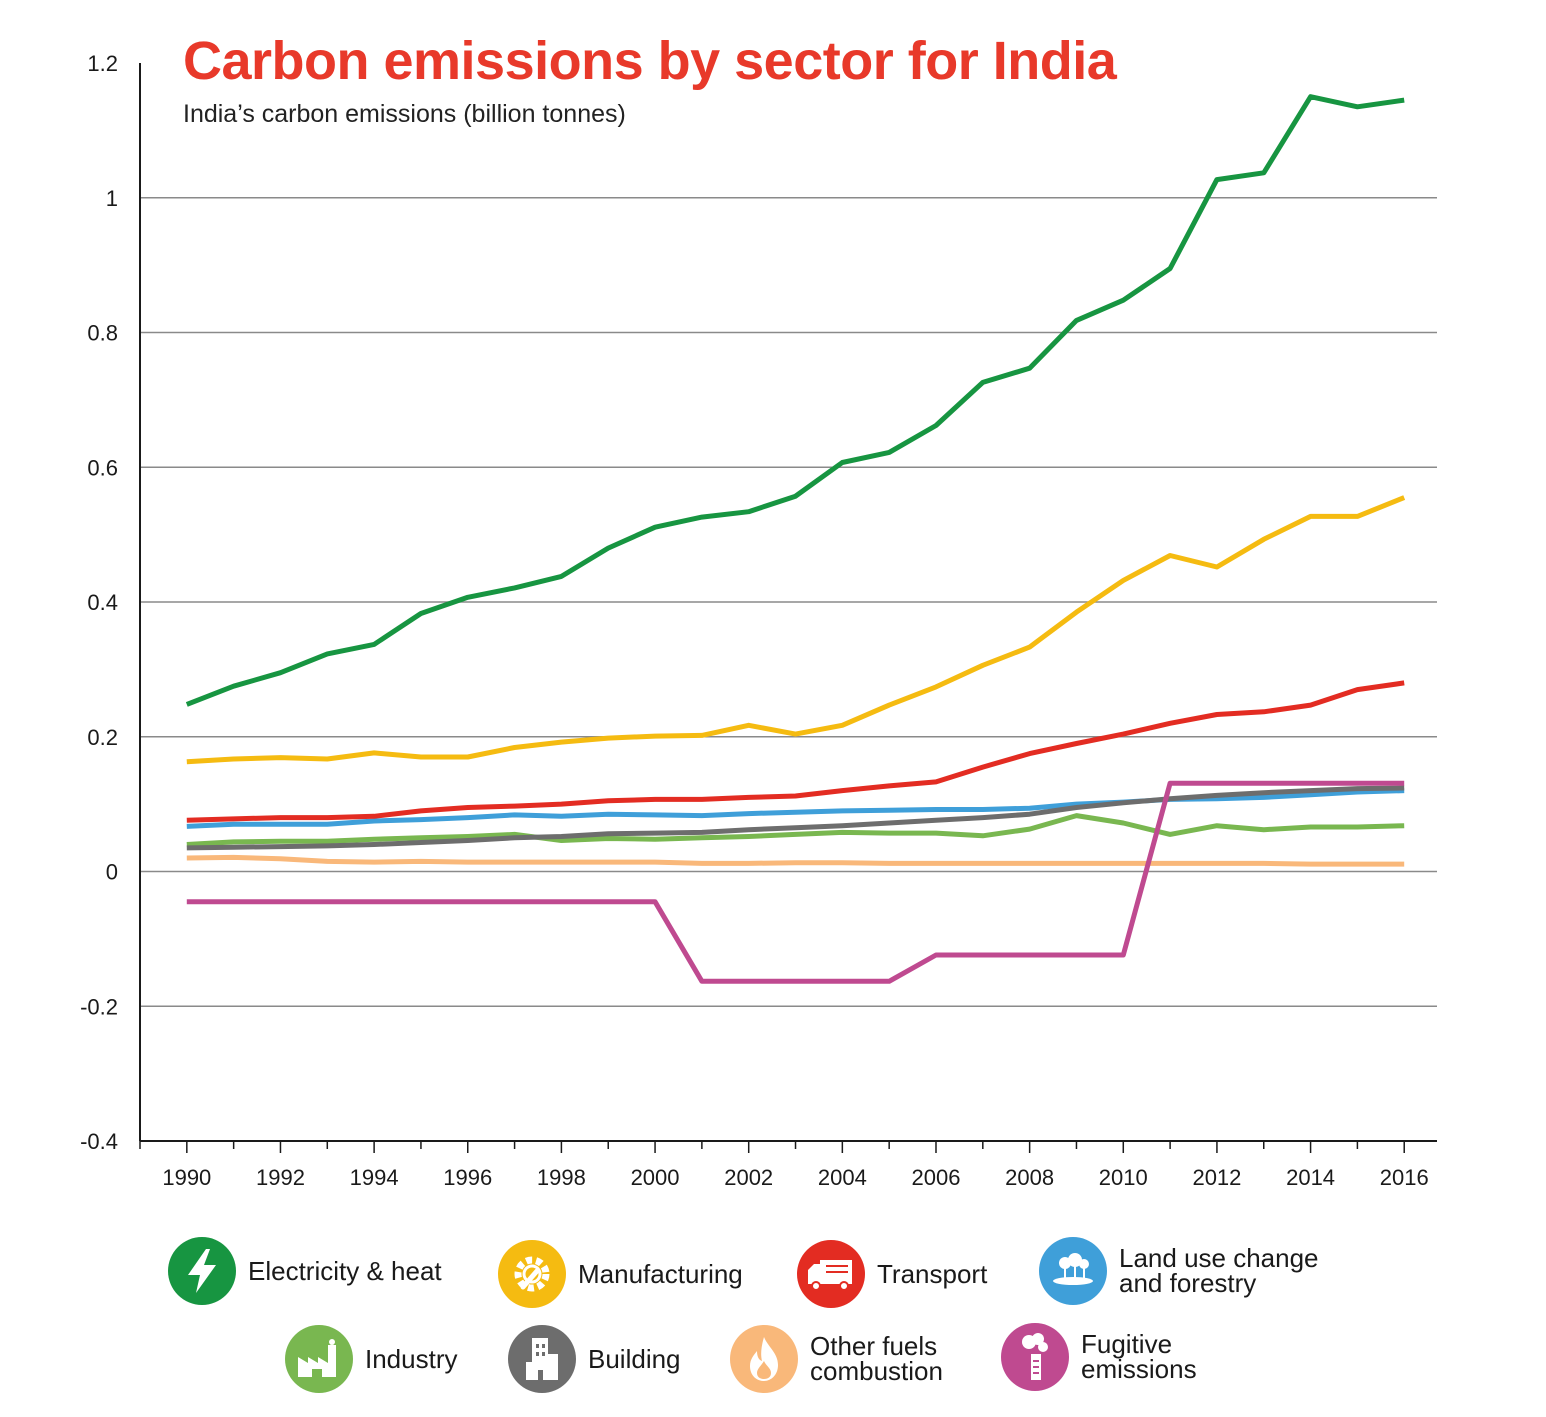 Image resolution: width=1546 pixels, height=1417 pixels. I want to click on factory-icon, so click(319, 1359).